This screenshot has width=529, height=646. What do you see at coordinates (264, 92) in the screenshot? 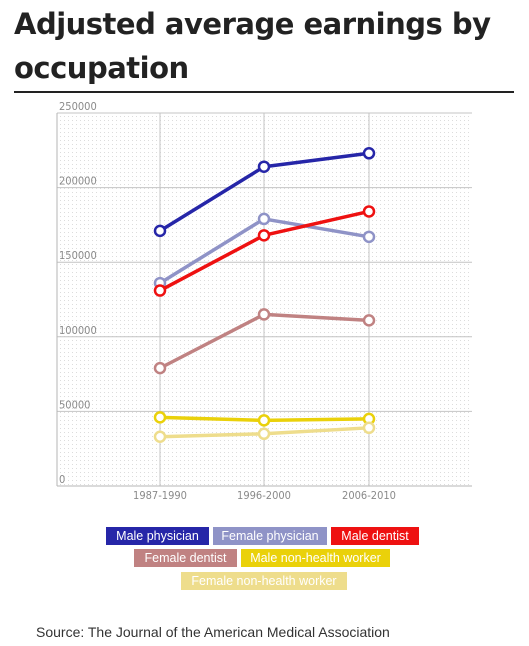
I see `title-underline` at bounding box center [264, 92].